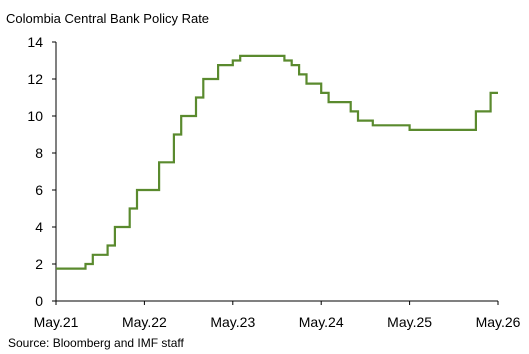  Describe the element at coordinates (35, 42) in the screenshot. I see `y-tick-label: 14` at that location.